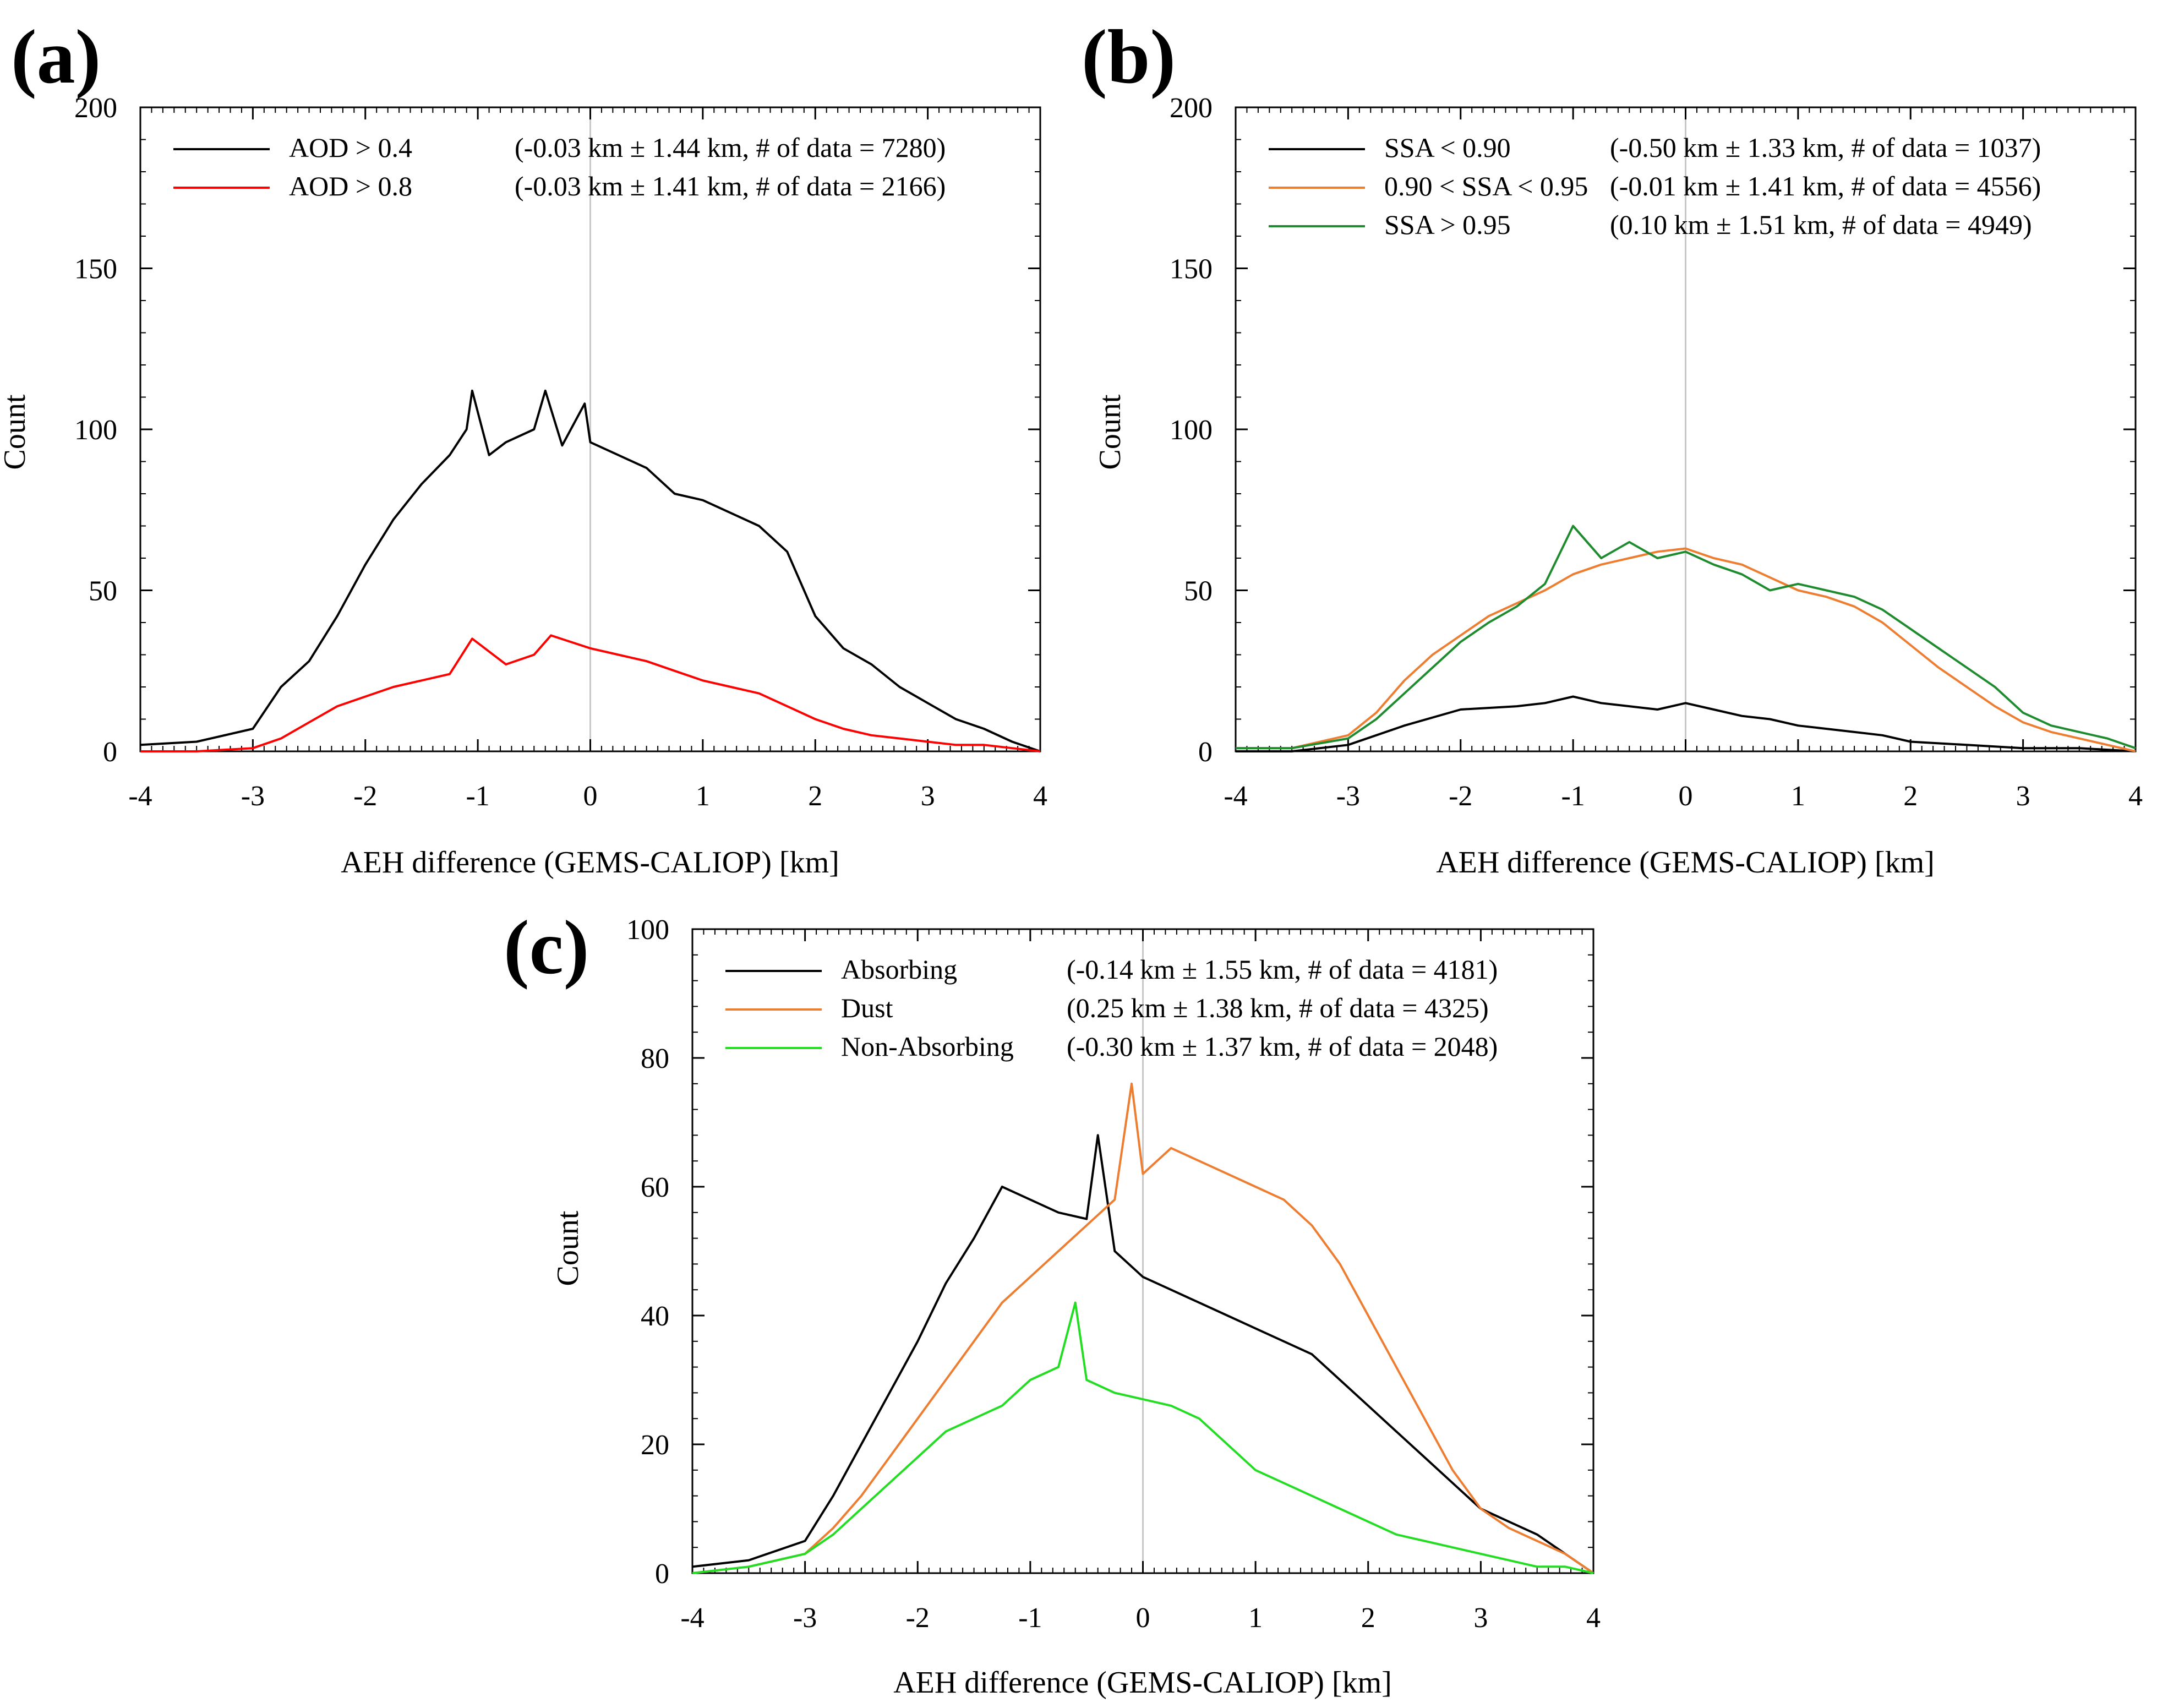 The height and width of the screenshot is (1708, 2157). I want to click on legend-label: Dust, so click(867, 1007).